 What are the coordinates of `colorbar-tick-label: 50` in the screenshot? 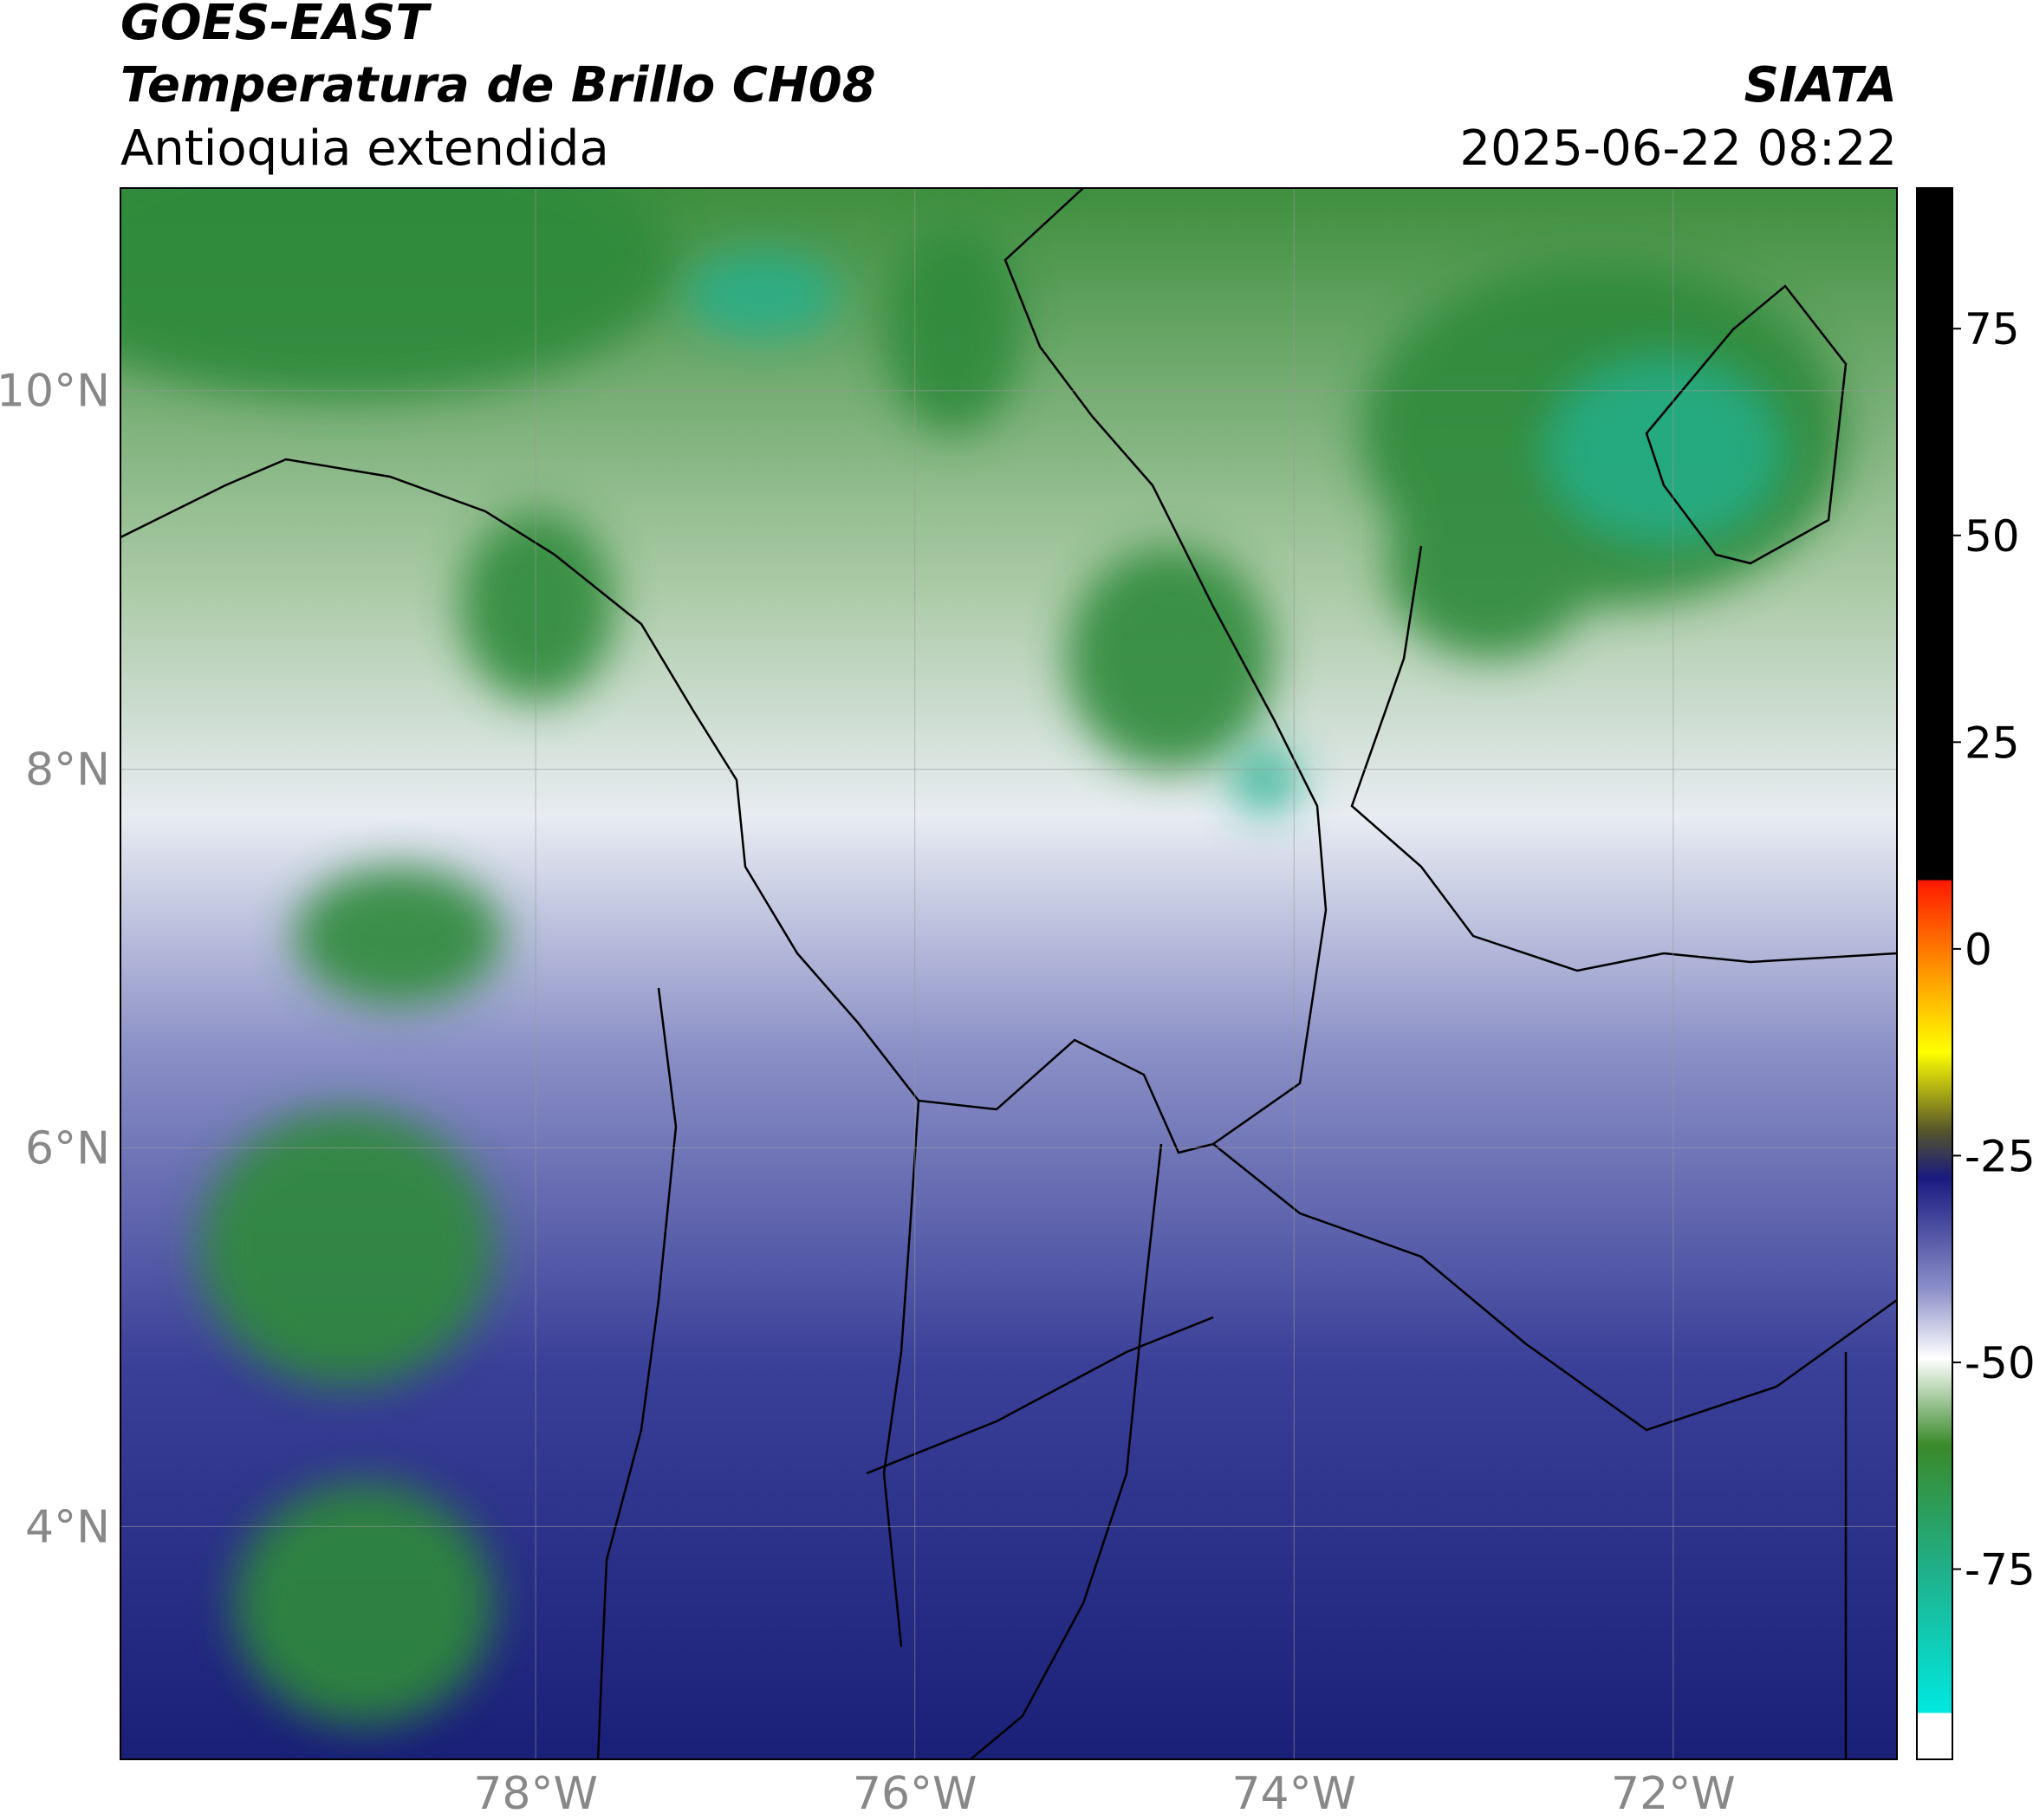 It's located at (1992, 536).